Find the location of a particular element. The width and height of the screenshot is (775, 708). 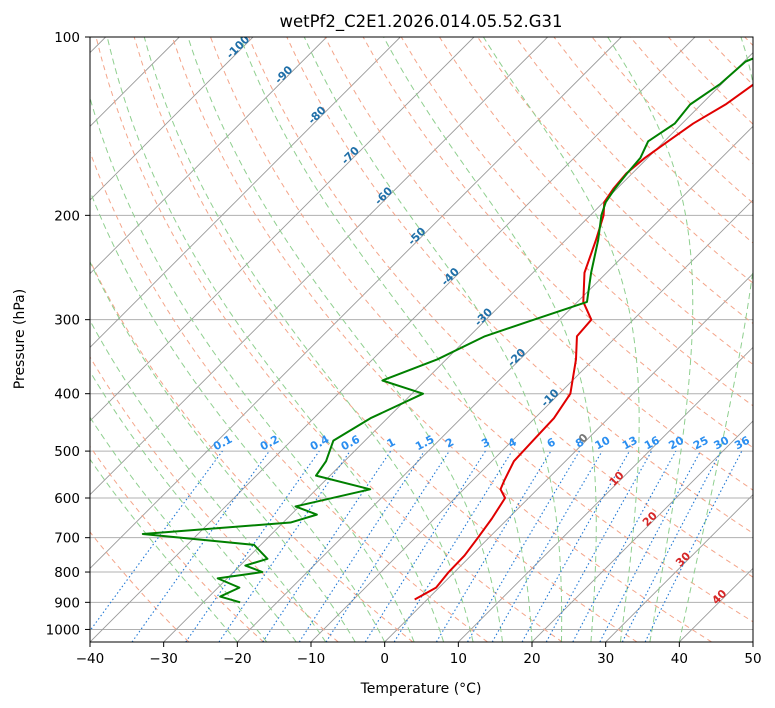

mixing-ratio-label: 25 is located at coordinates (701, 443).